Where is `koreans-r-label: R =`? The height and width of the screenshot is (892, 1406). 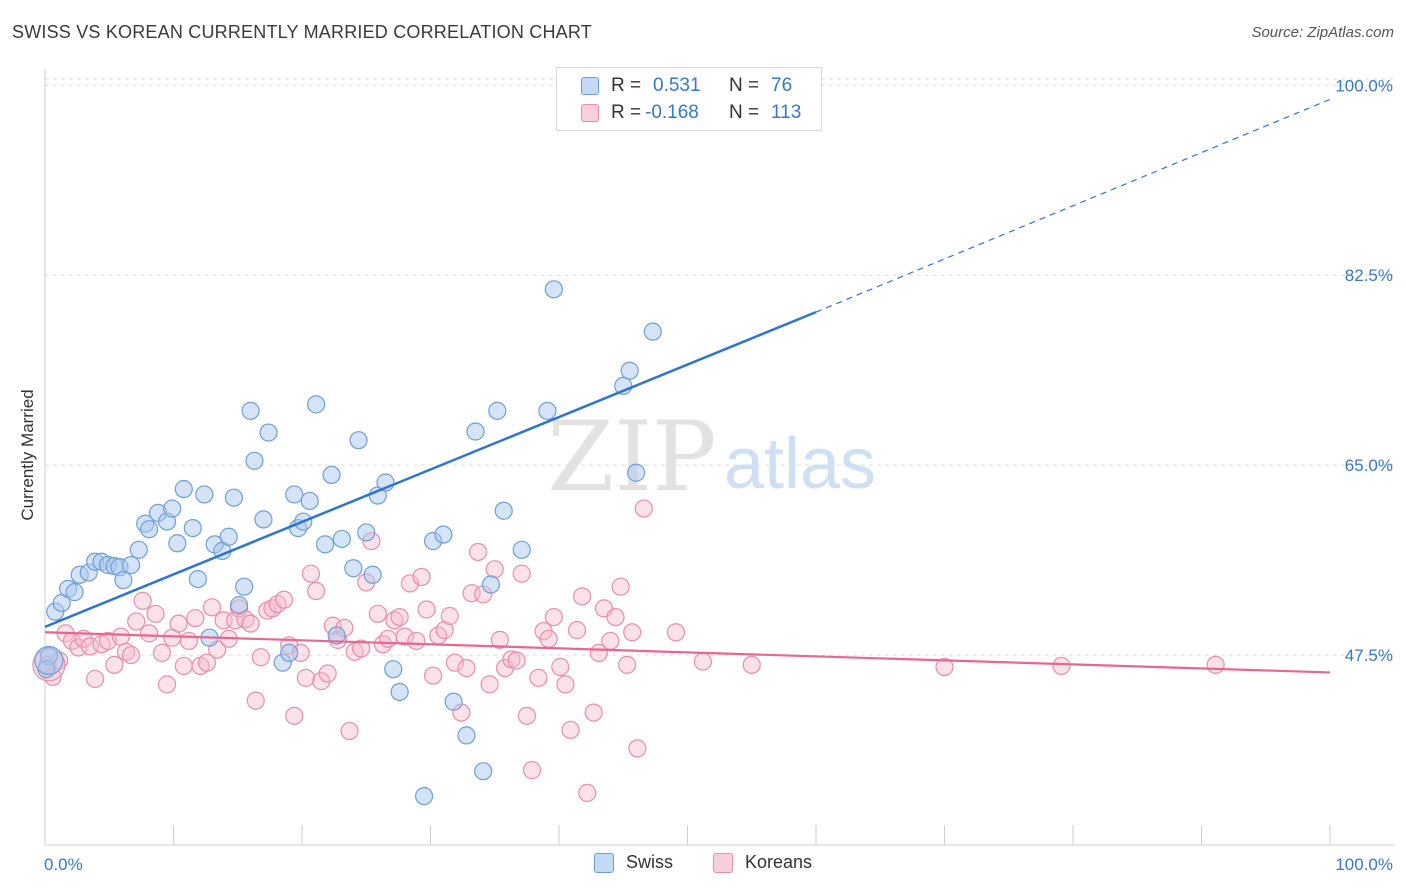
koreans-r-label: R = is located at coordinates (626, 112).